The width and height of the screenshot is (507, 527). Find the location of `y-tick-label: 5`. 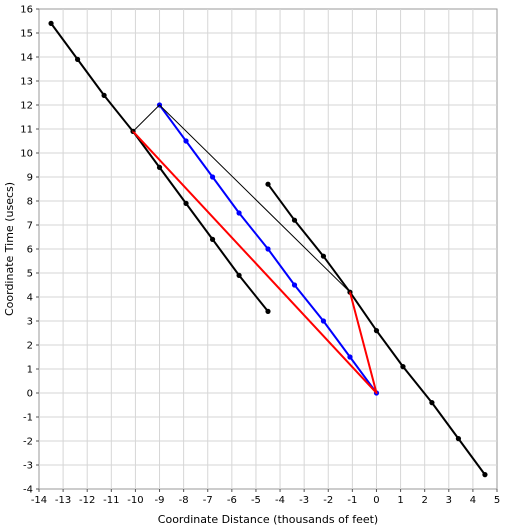

y-tick-label: 5 is located at coordinates (30, 274).